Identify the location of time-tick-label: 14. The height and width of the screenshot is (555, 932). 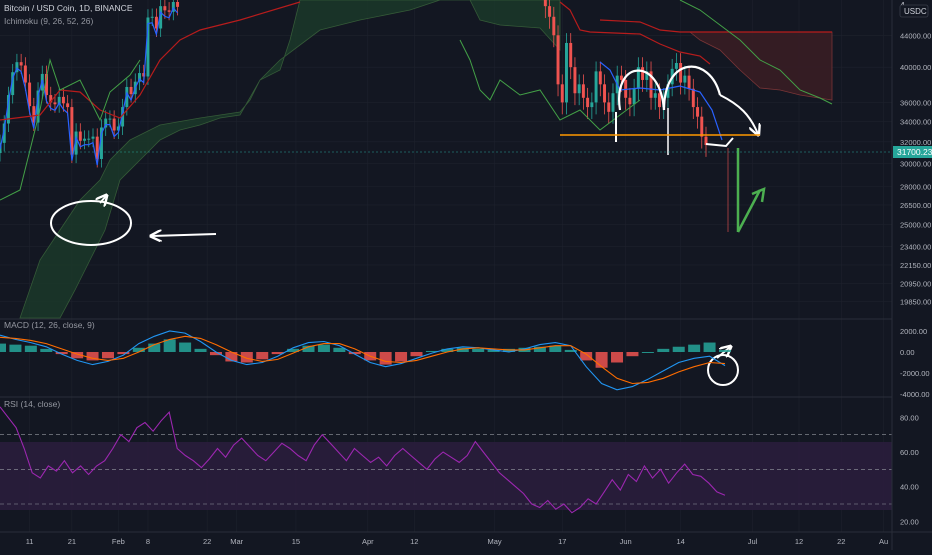
(680, 541).